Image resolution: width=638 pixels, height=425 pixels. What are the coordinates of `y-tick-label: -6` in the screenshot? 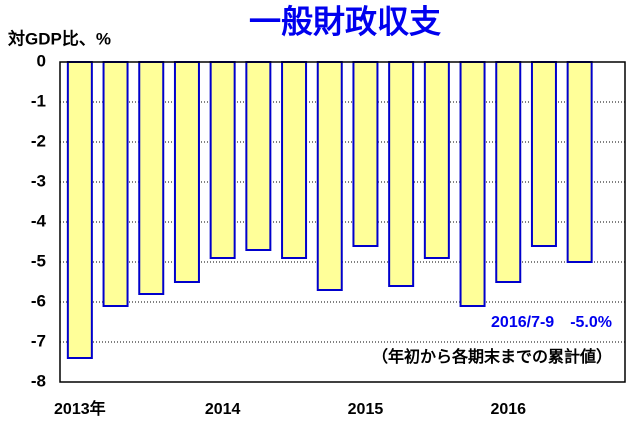 It's located at (38, 300).